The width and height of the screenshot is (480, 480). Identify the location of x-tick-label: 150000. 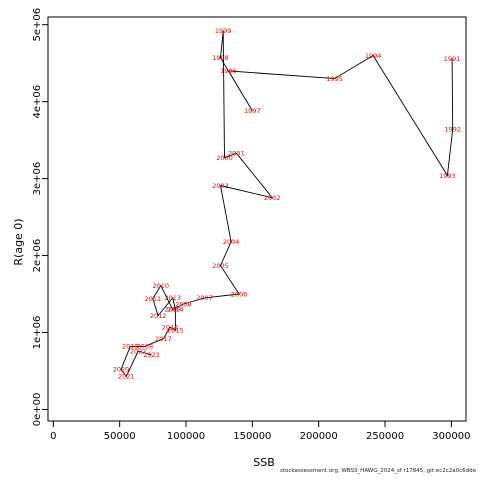
(252, 436).